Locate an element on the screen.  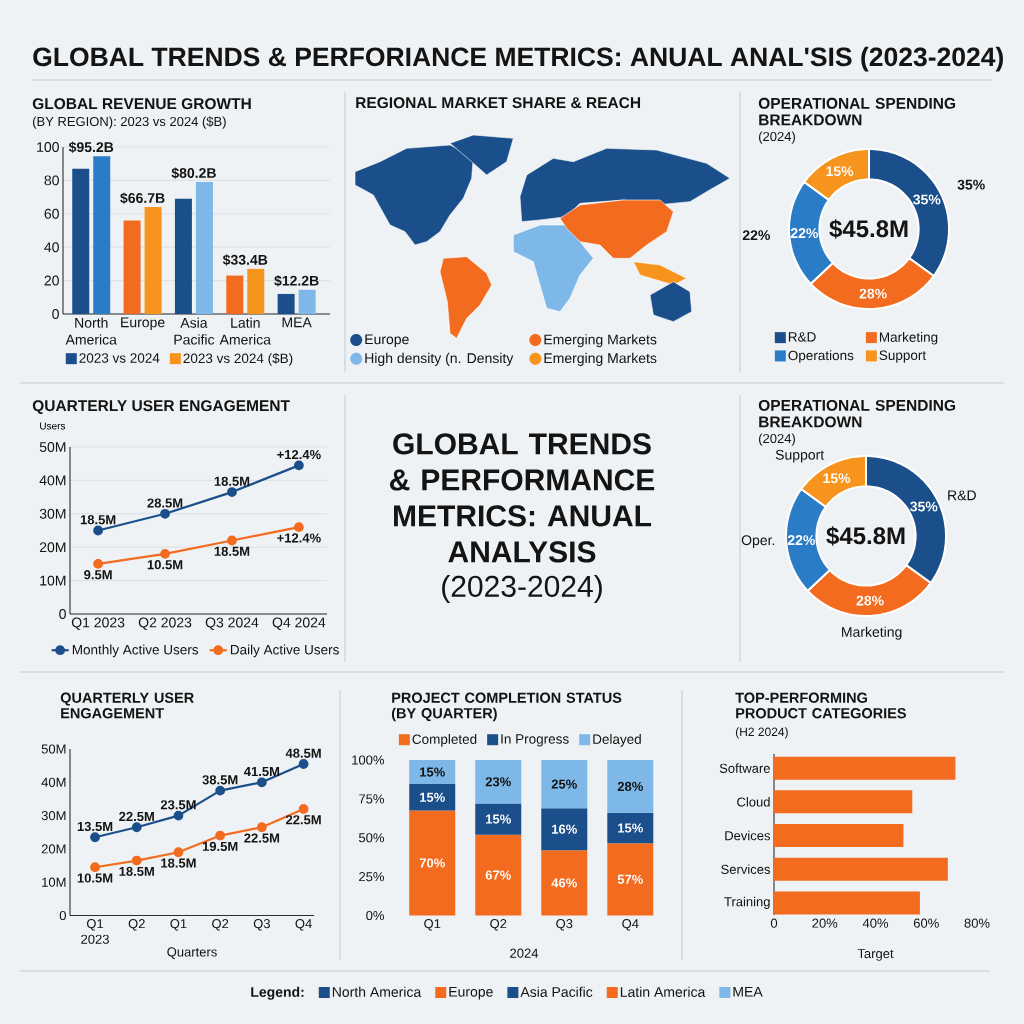
chart-title: OPERATIONAL SPENDING BREAKDOWN is located at coordinates (857, 111).